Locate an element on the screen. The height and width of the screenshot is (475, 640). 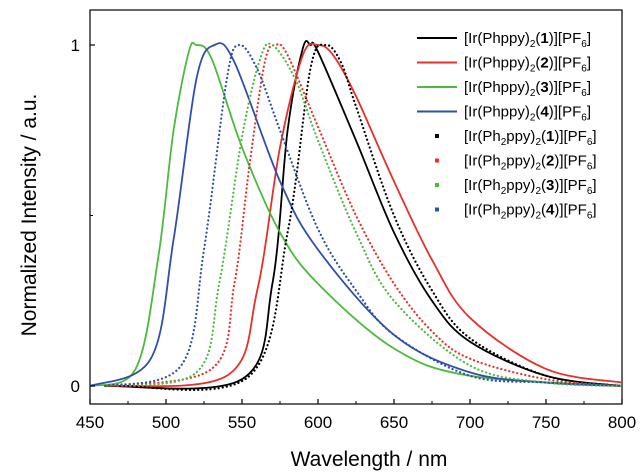
x-tick-label: 500 is located at coordinates (166, 422).